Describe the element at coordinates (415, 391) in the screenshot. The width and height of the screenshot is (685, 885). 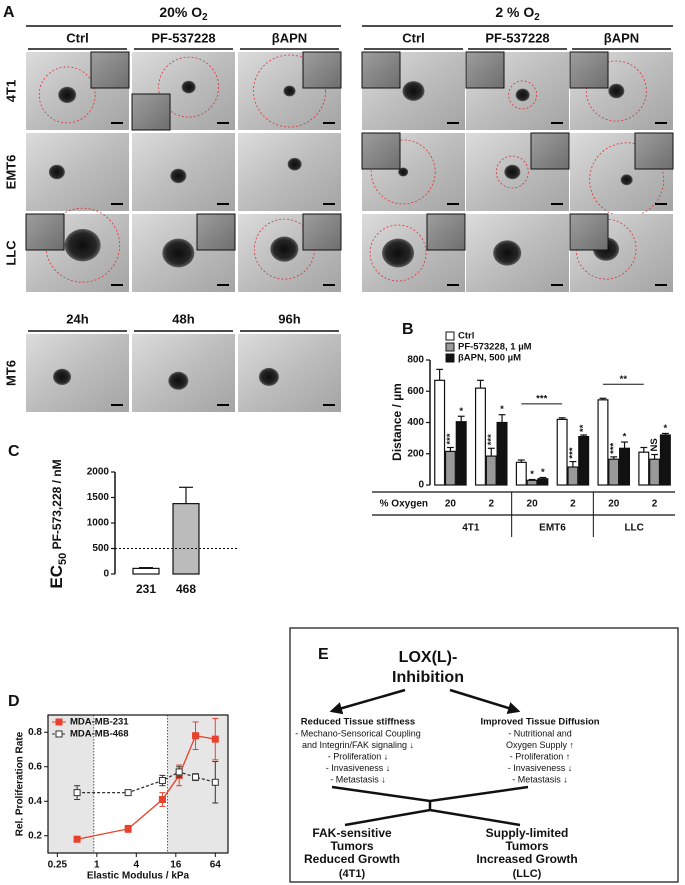
I see `y-tick-label: 600` at that location.